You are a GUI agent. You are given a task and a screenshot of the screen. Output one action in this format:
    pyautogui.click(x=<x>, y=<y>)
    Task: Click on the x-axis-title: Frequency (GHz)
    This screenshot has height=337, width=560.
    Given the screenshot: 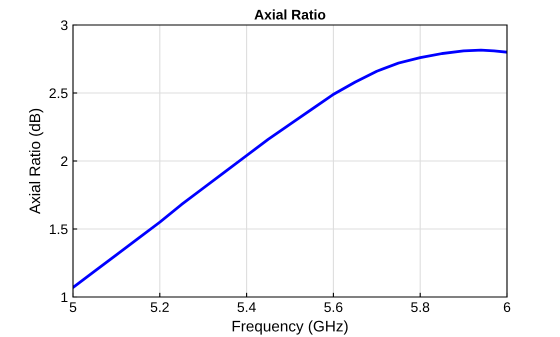 What is the action you would take?
    pyautogui.click(x=290, y=327)
    